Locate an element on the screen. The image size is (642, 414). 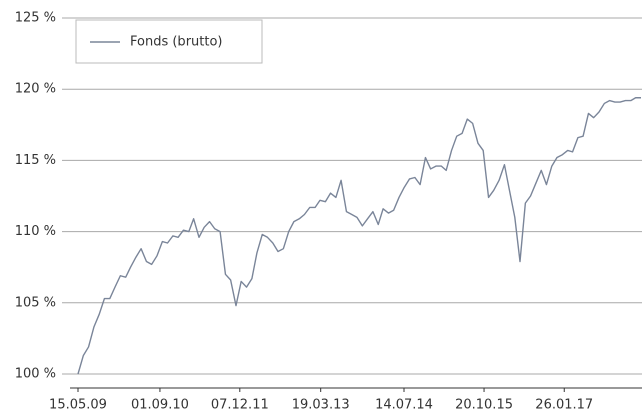
x-tick-label: 01.09.10 is located at coordinates (160, 405).